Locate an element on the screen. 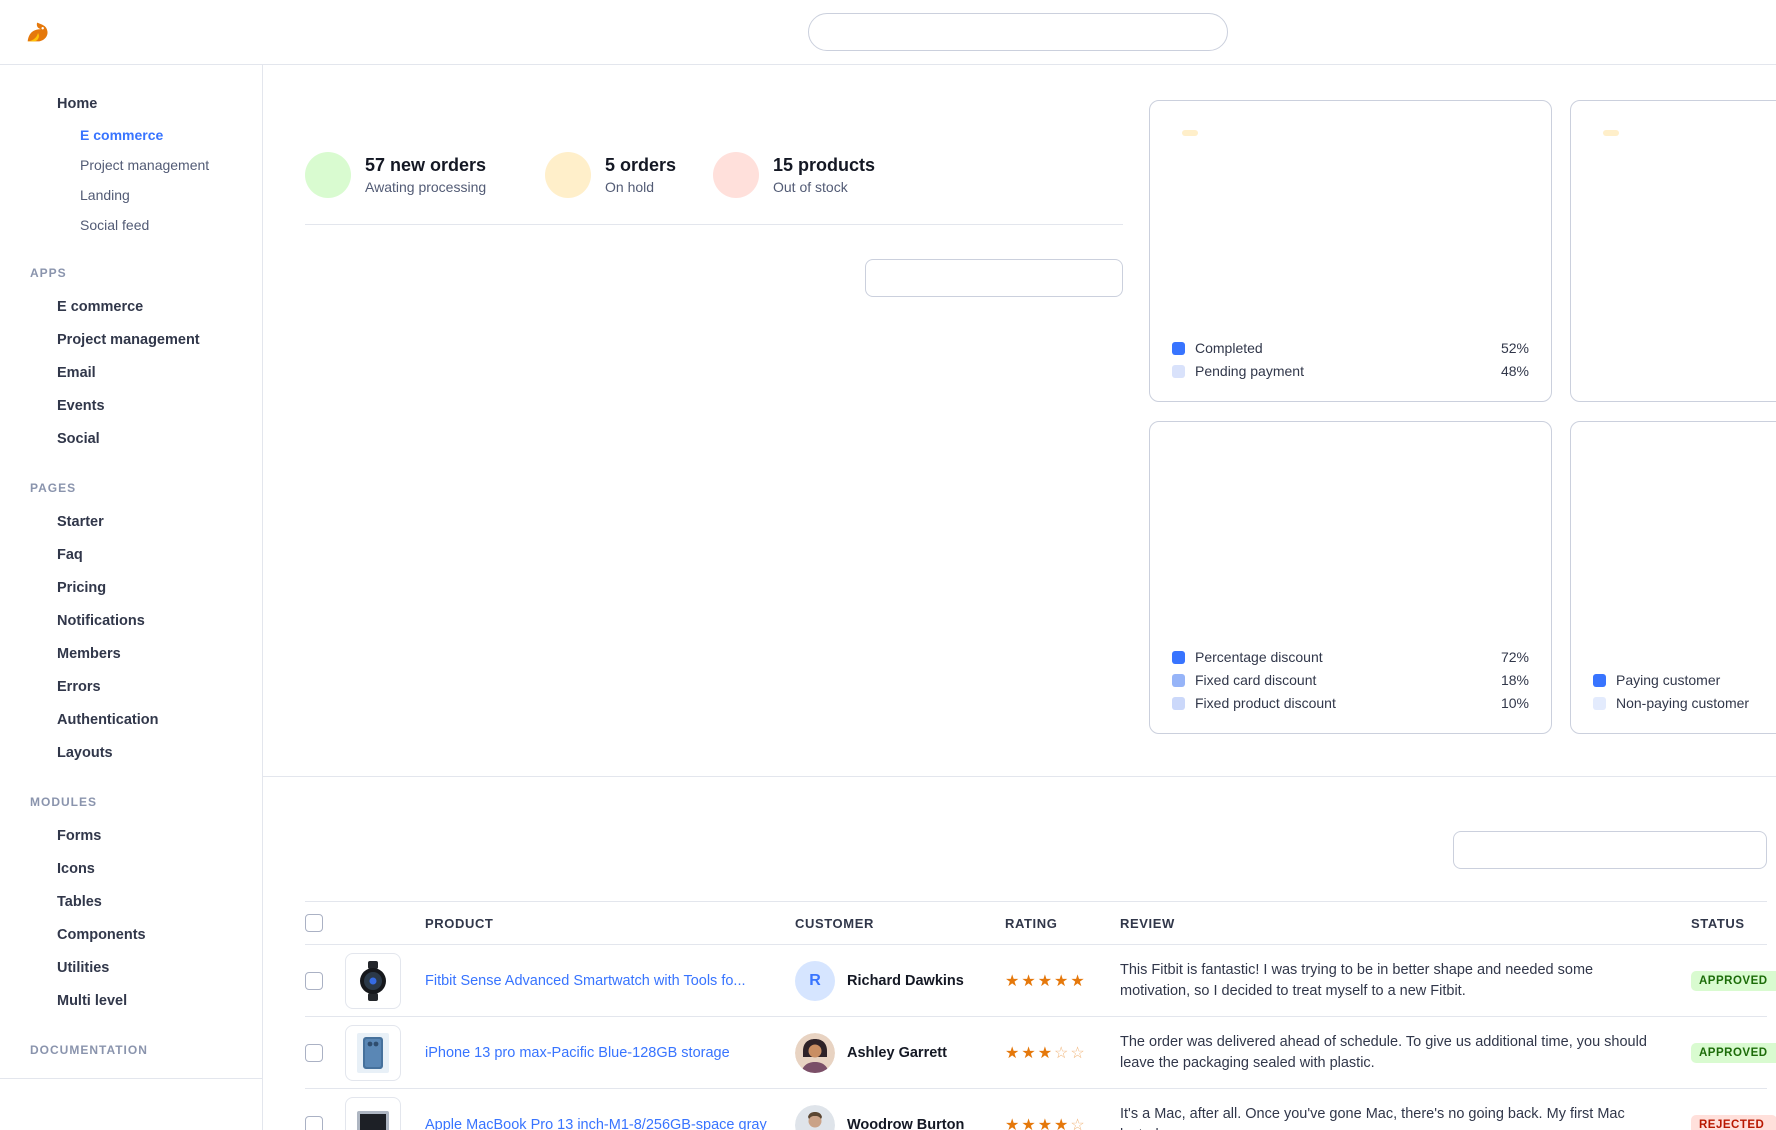  sidebar-item-label: Events is located at coordinates (81, 405).